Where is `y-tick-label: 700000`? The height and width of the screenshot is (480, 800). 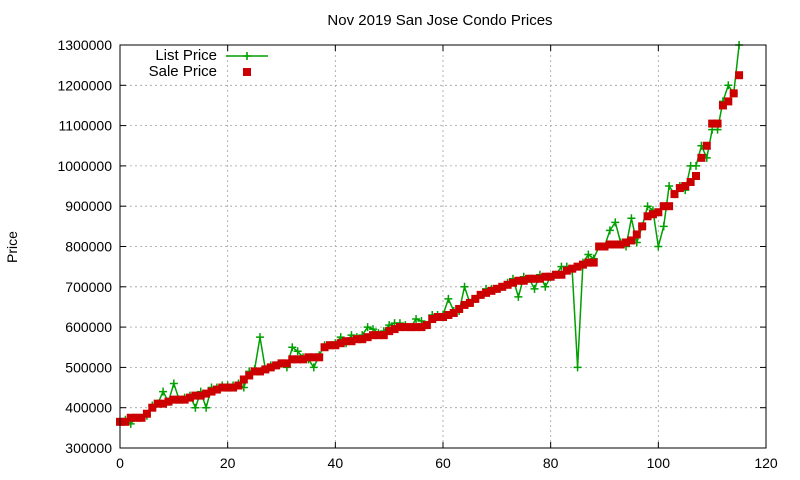 y-tick-label: 700000 is located at coordinates (88, 287).